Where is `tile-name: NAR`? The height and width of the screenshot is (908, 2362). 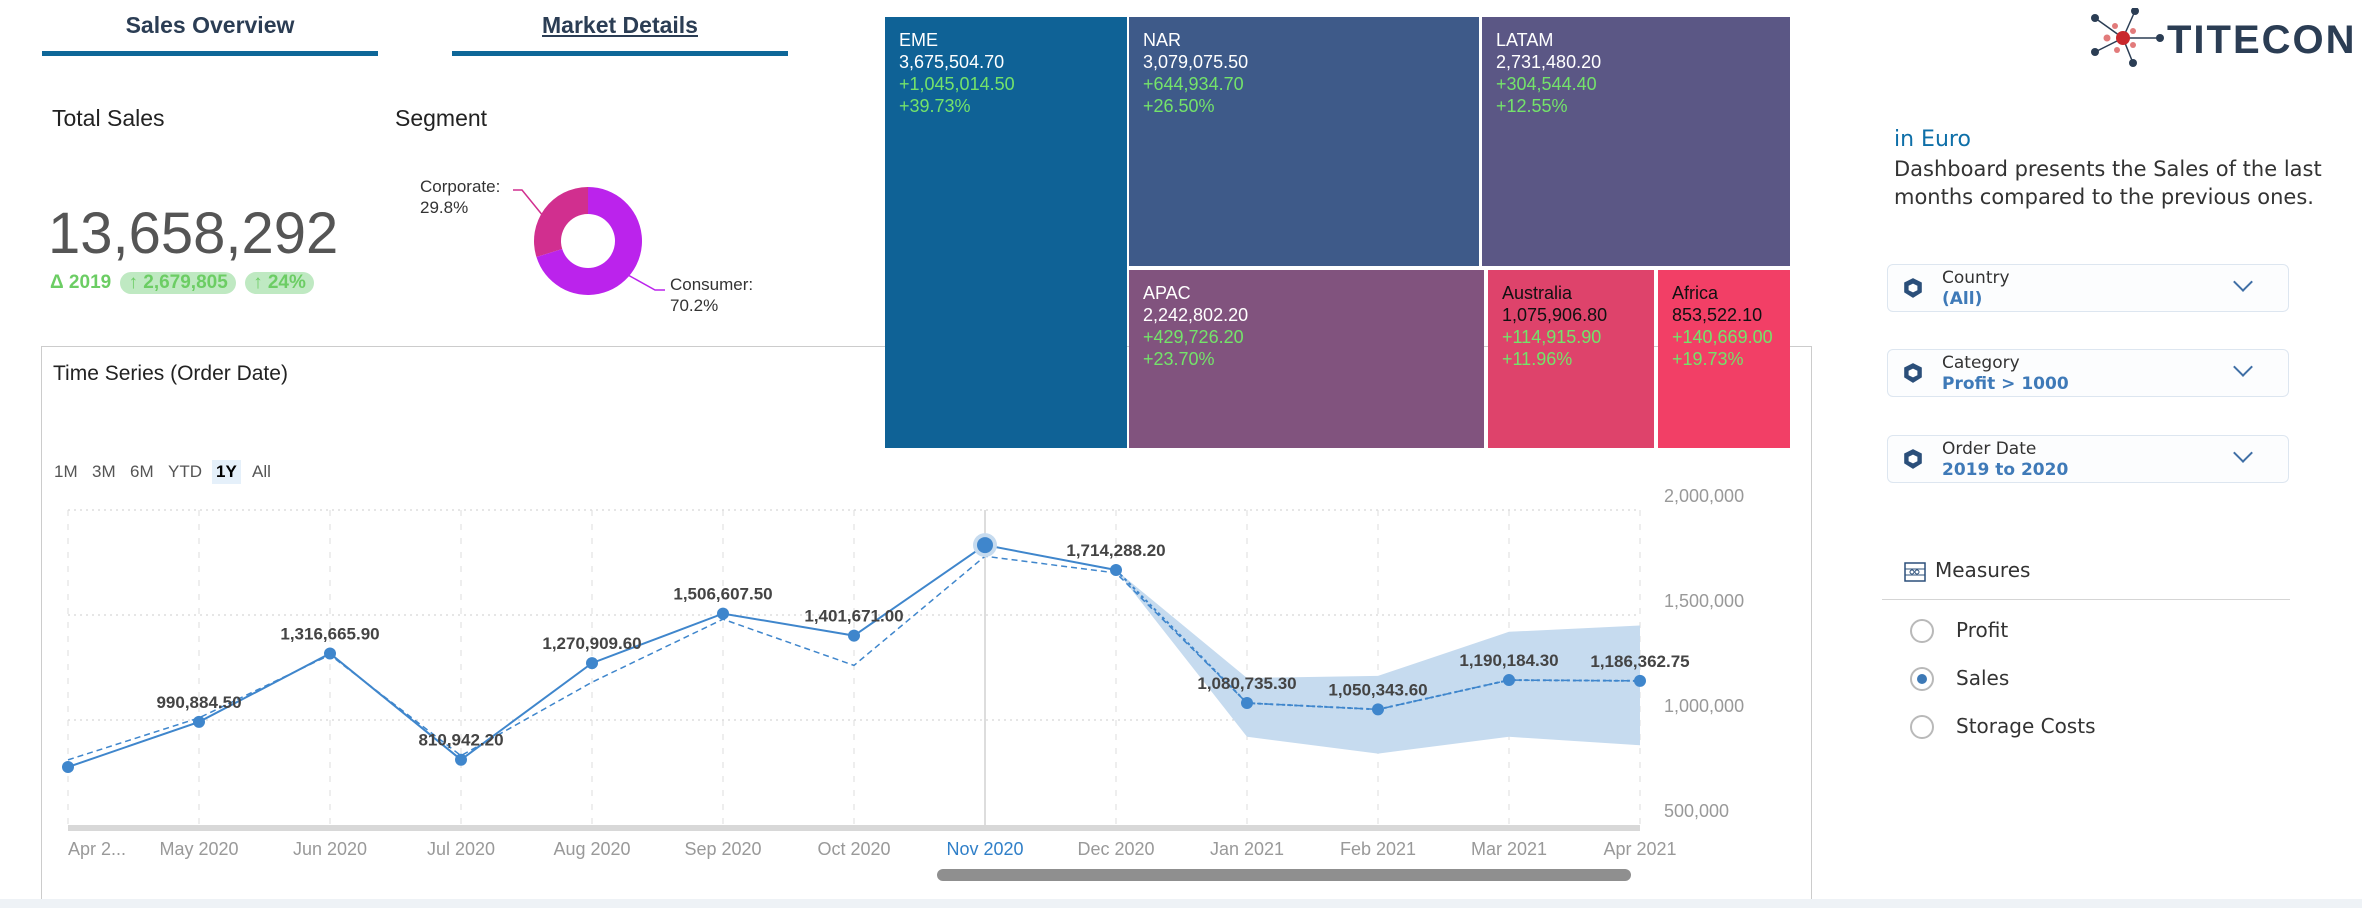
tile-name: NAR is located at coordinates (1162, 40).